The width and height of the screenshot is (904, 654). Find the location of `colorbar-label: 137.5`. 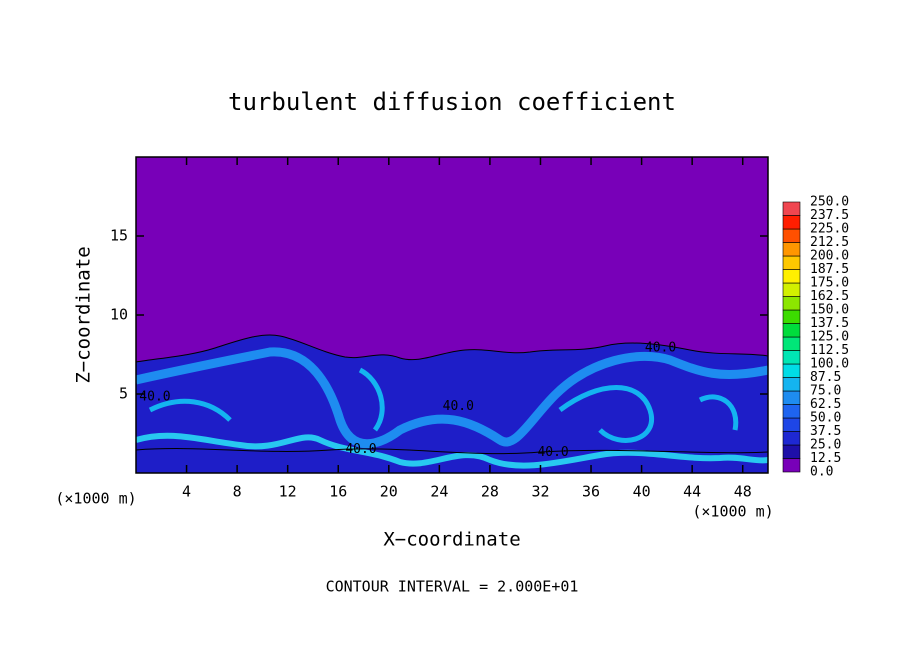

colorbar-label: 137.5 is located at coordinates (829, 323).